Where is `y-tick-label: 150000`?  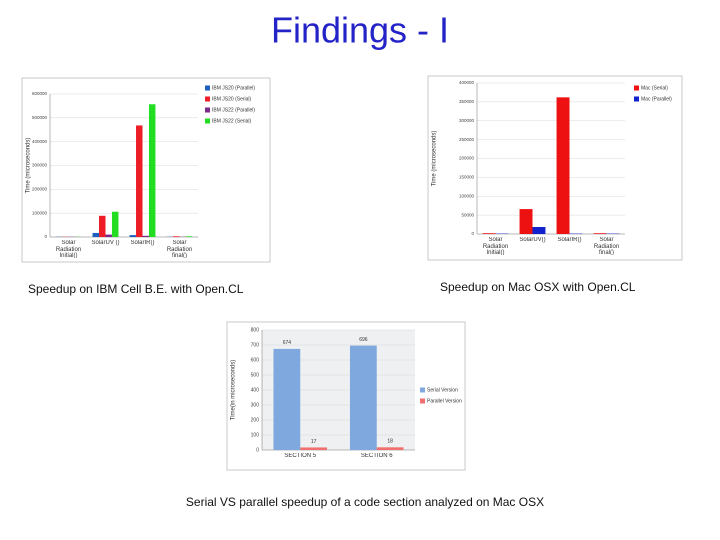
y-tick-label: 150000 is located at coordinates (467, 177).